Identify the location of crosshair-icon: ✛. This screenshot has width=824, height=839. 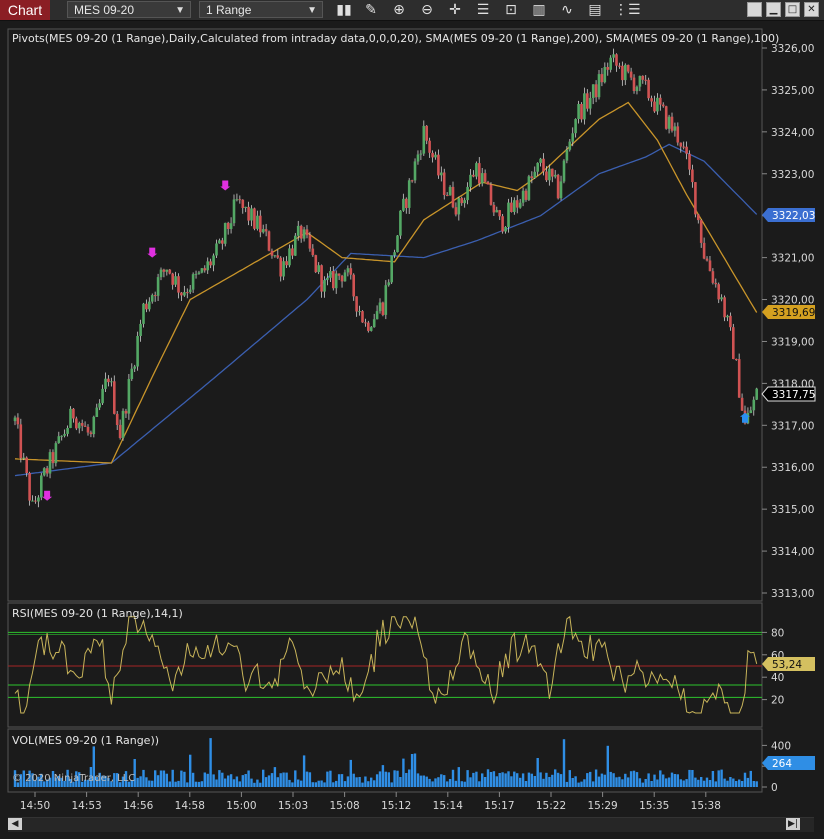
(455, 10).